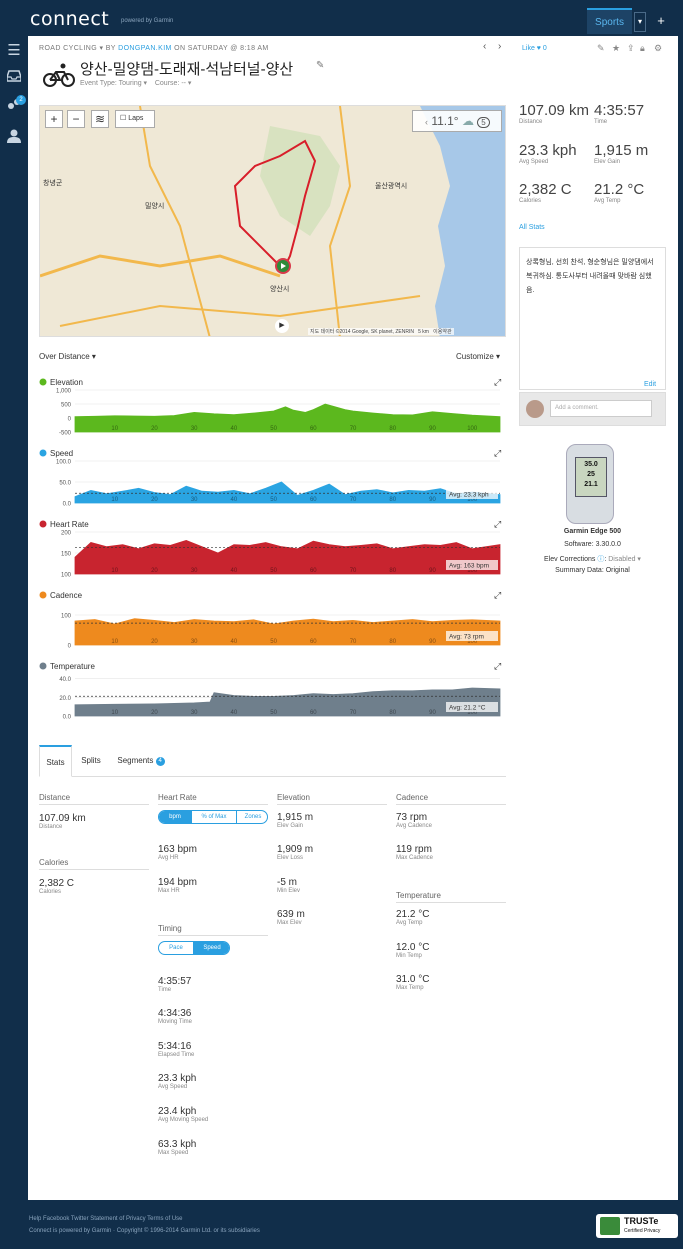  I want to click on like-button: Like ♥ 0, so click(534, 48).